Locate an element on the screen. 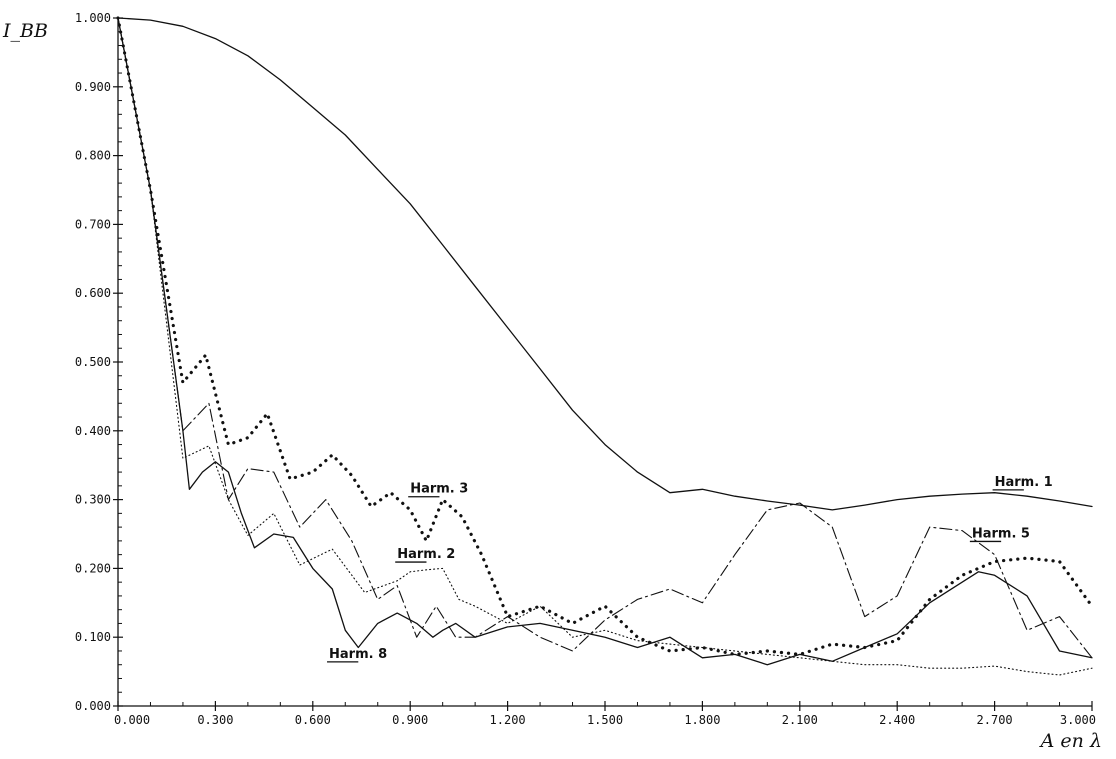  x-tick-label: 1.200 is located at coordinates (508, 720).